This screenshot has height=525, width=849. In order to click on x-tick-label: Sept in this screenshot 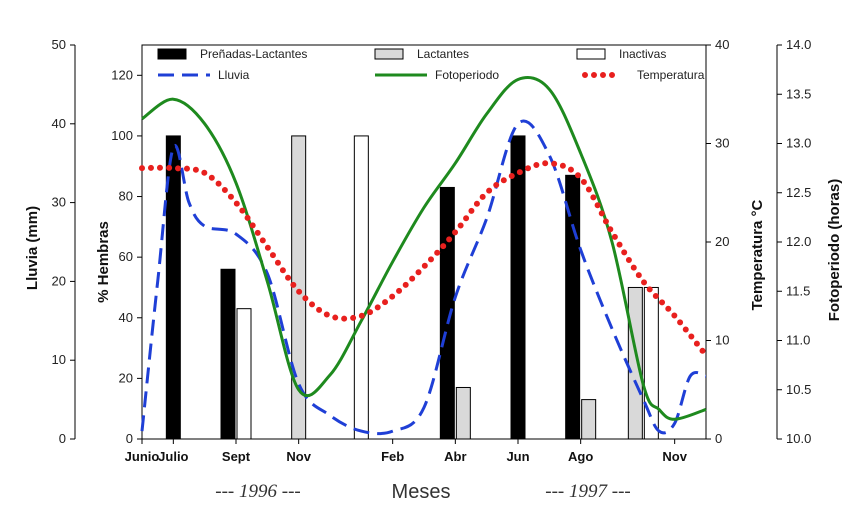, I will do `click(236, 456)`.